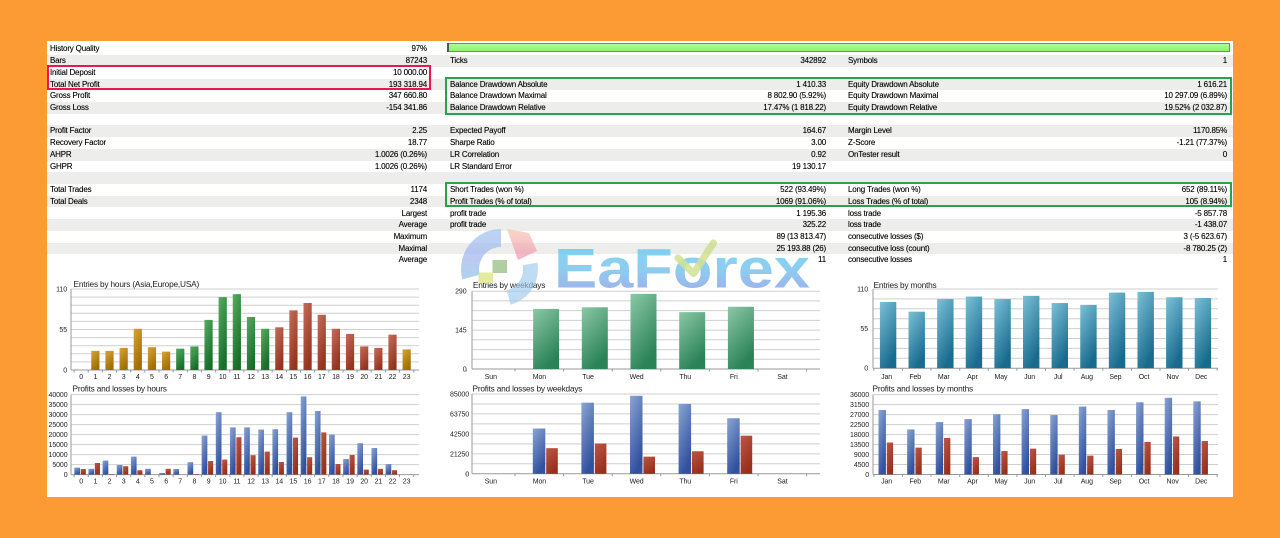 This screenshot has width=1280, height=538. I want to click on svg-text: 13500, so click(859, 445).